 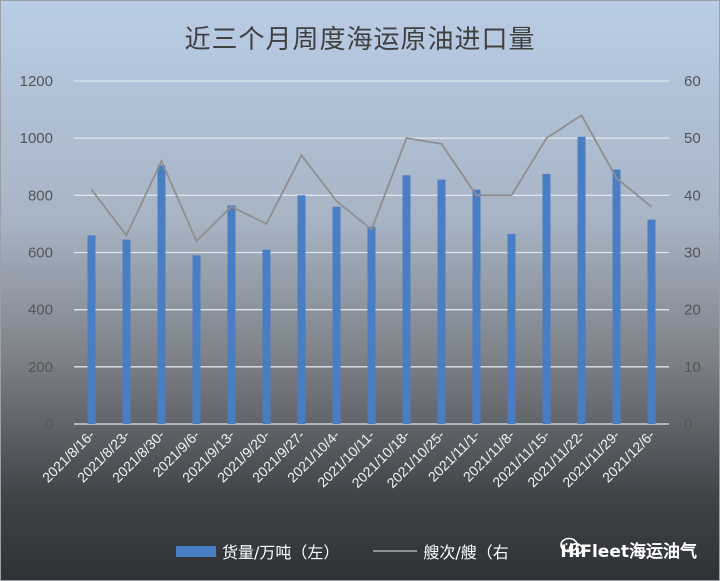 What do you see at coordinates (281, 552) in the screenshot?
I see `legend-label-bars: 货量/万吨（左）` at bounding box center [281, 552].